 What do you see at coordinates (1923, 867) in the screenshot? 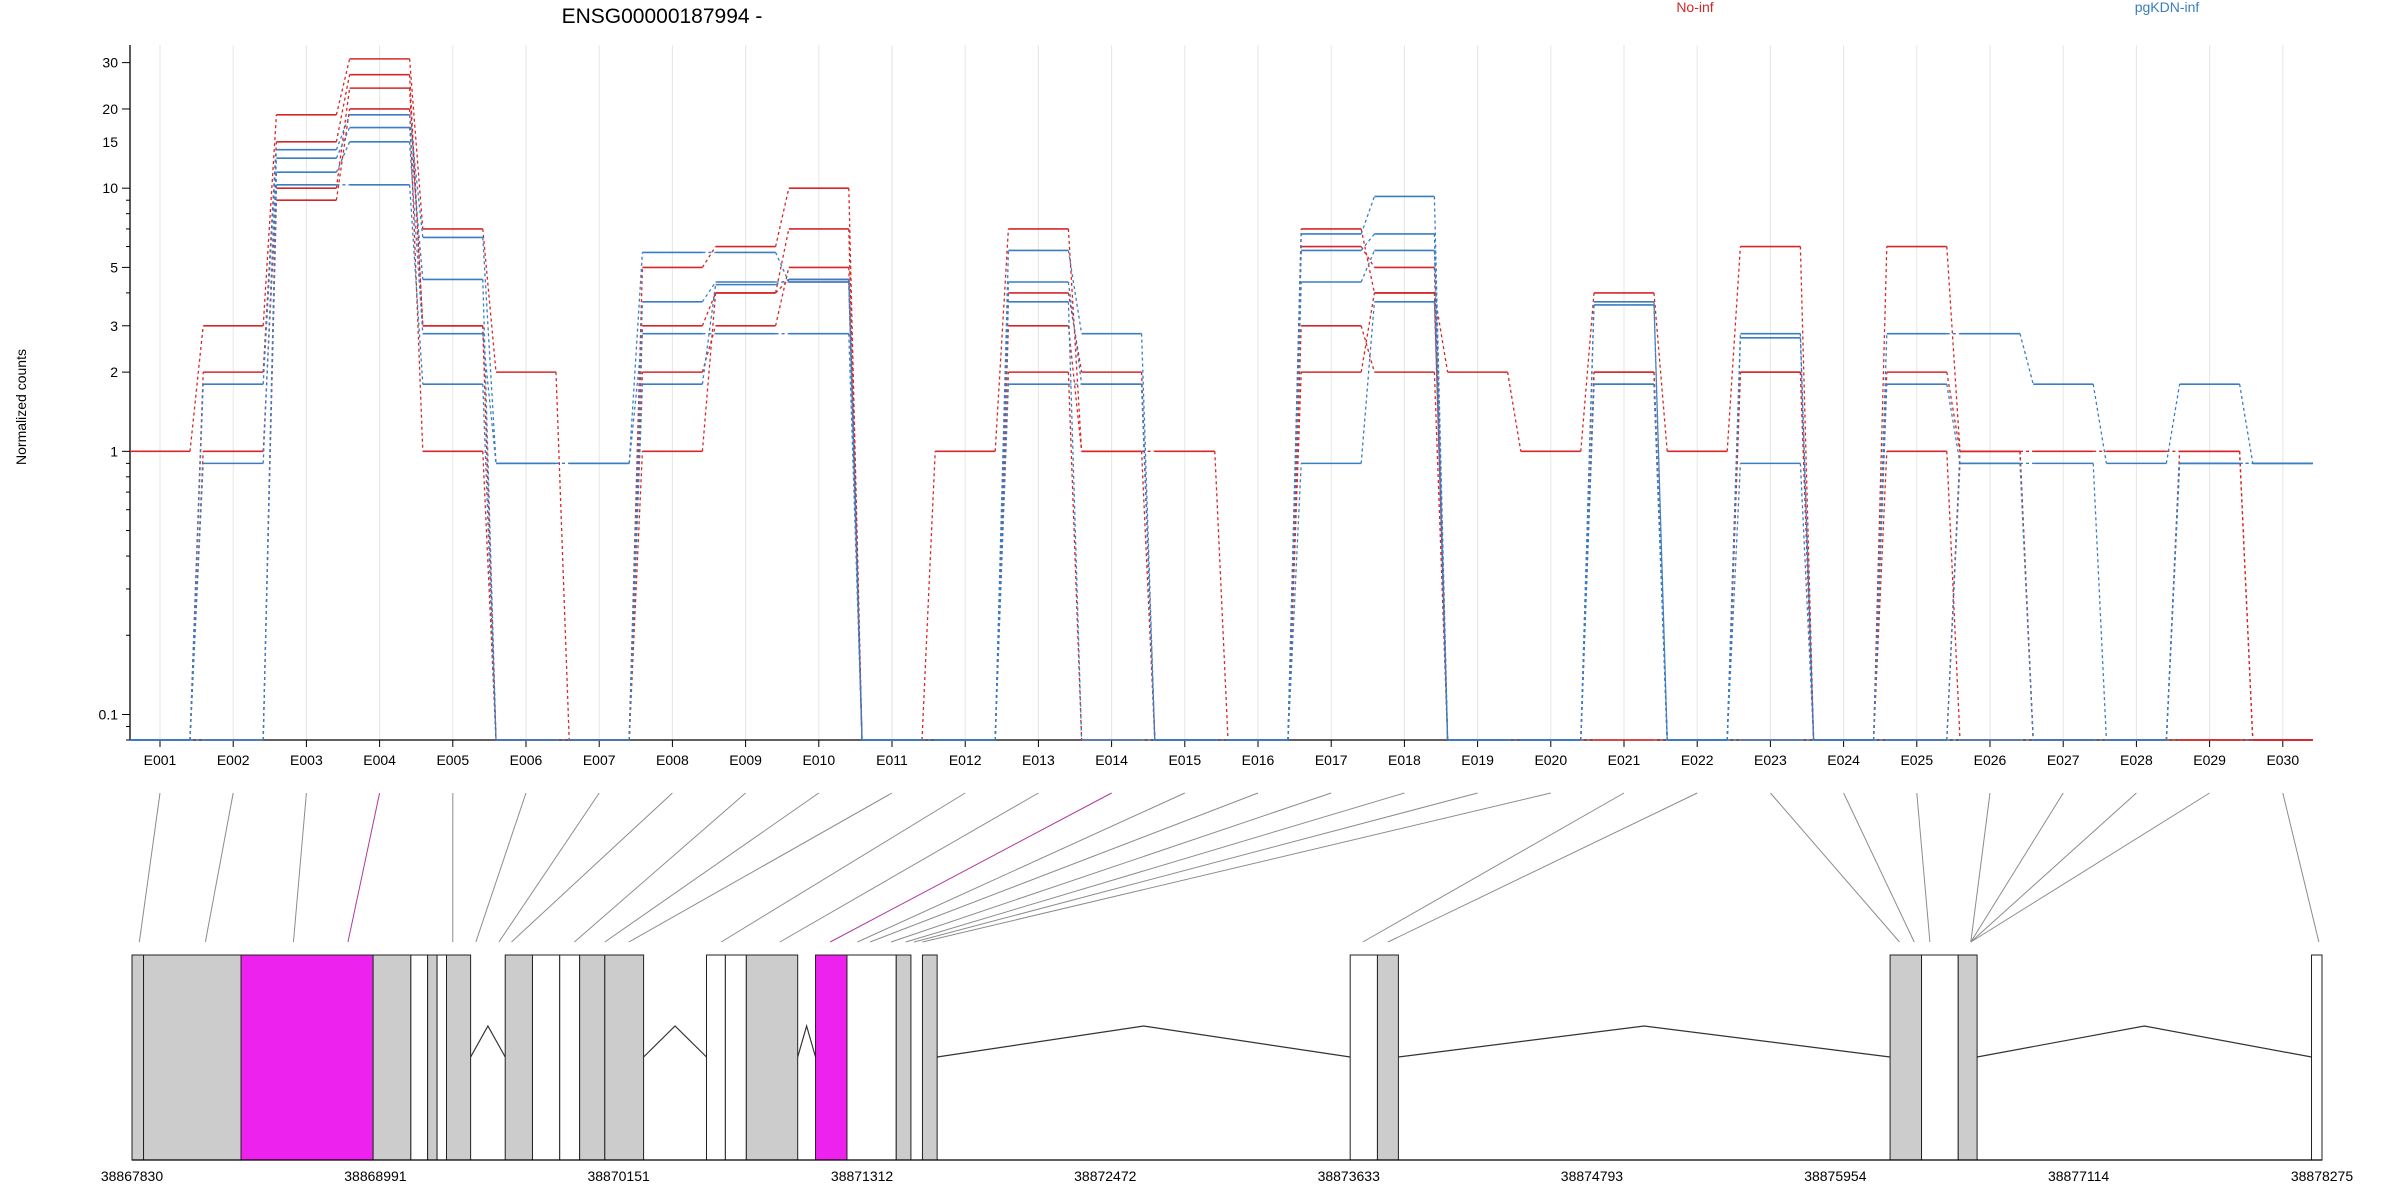
I see `connector-e025` at bounding box center [1923, 867].